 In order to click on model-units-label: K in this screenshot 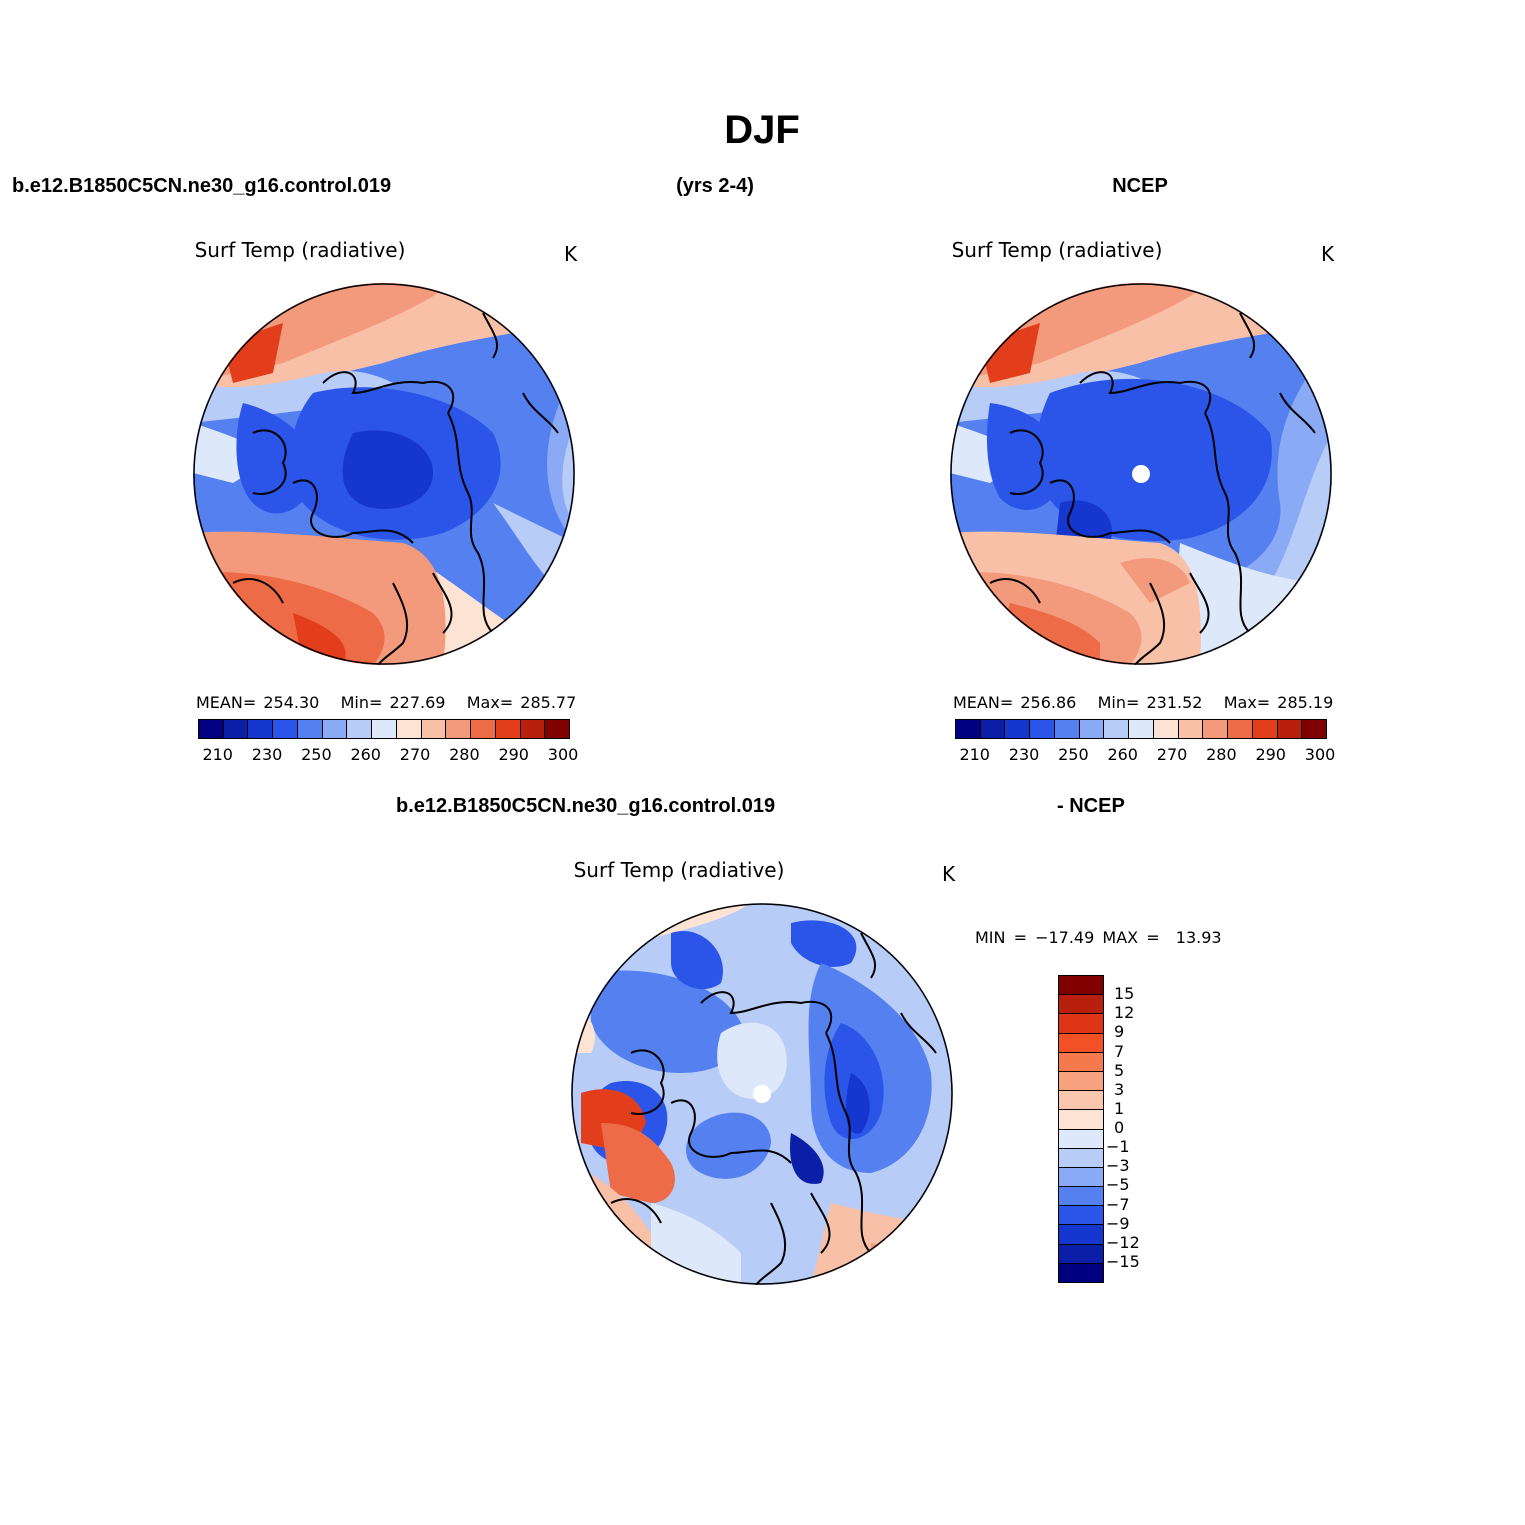, I will do `click(571, 254)`.